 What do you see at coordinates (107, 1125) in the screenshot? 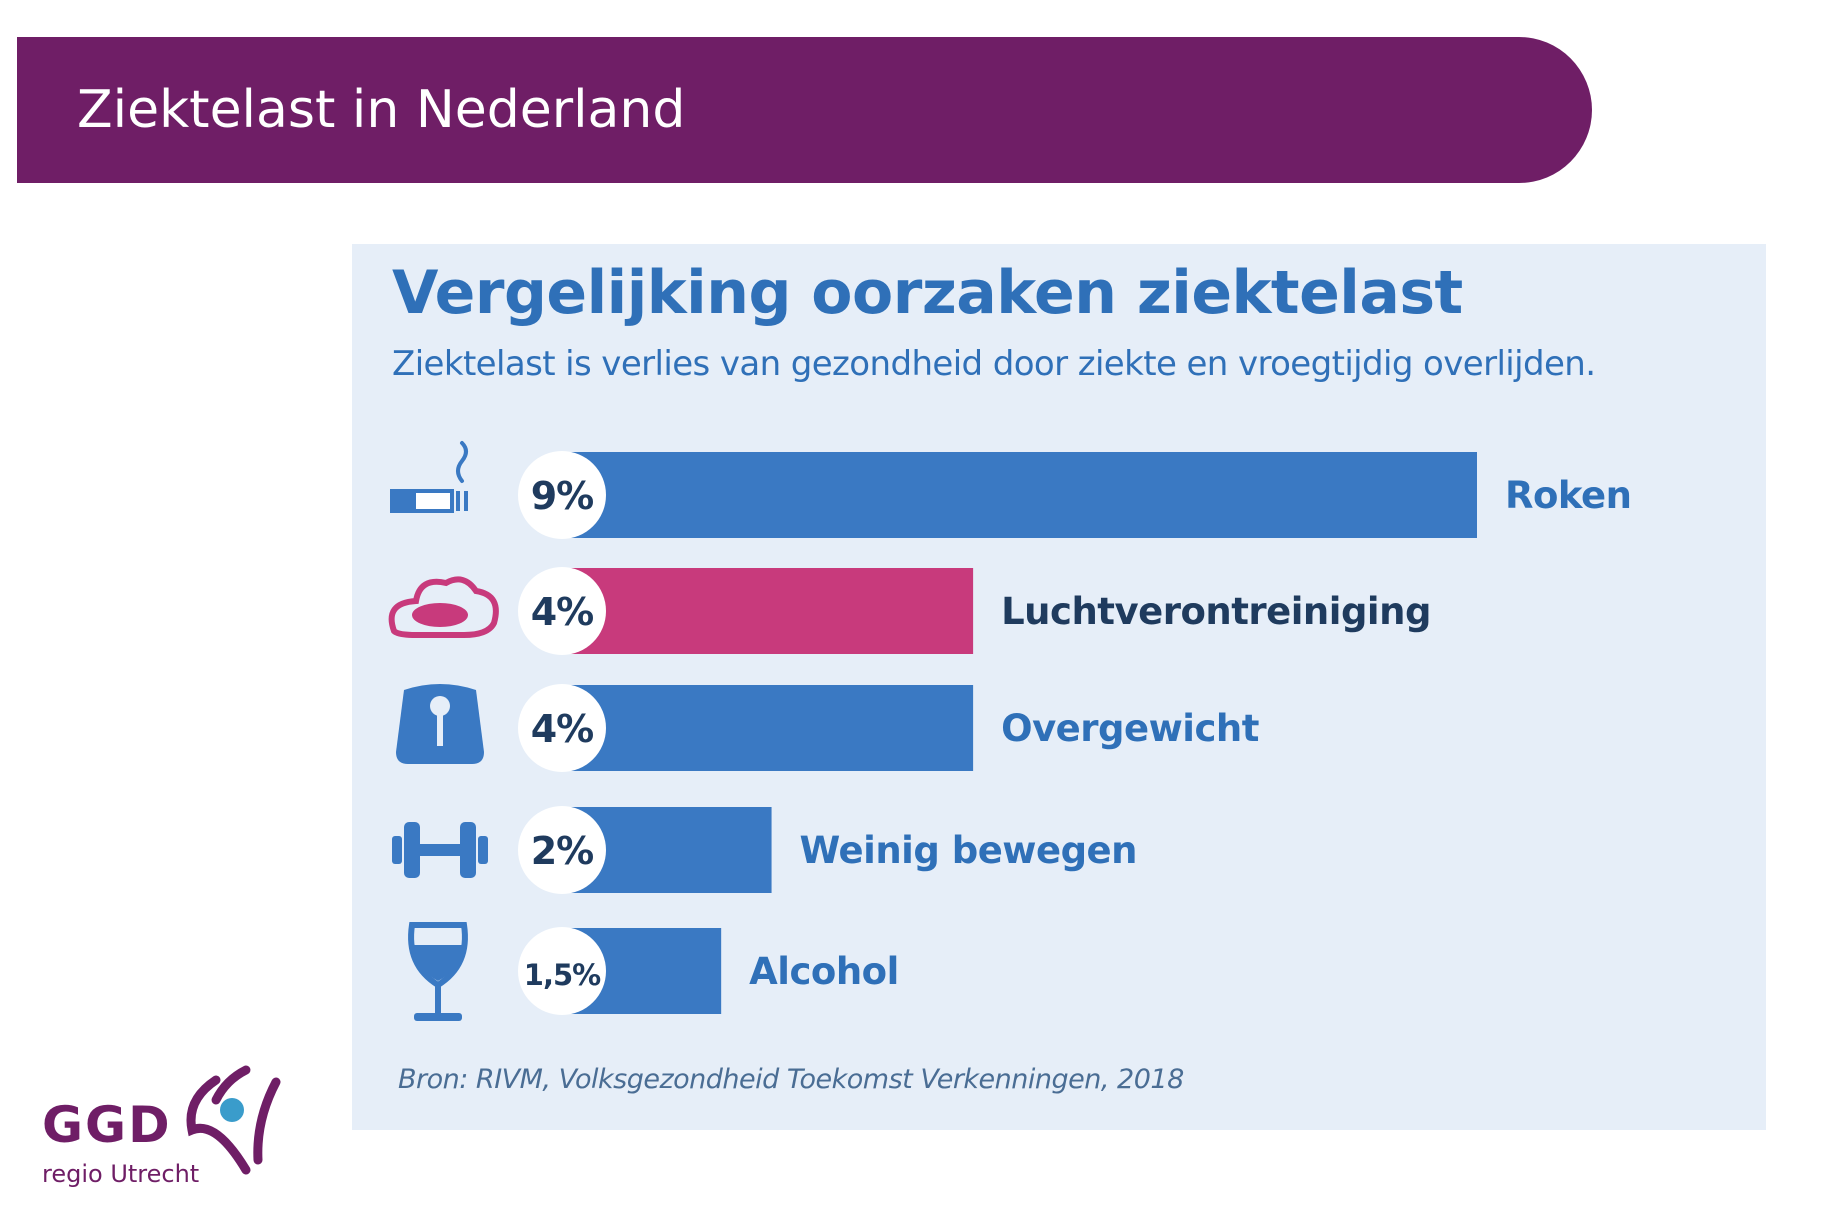
I see `logo-text: GGD` at bounding box center [107, 1125].